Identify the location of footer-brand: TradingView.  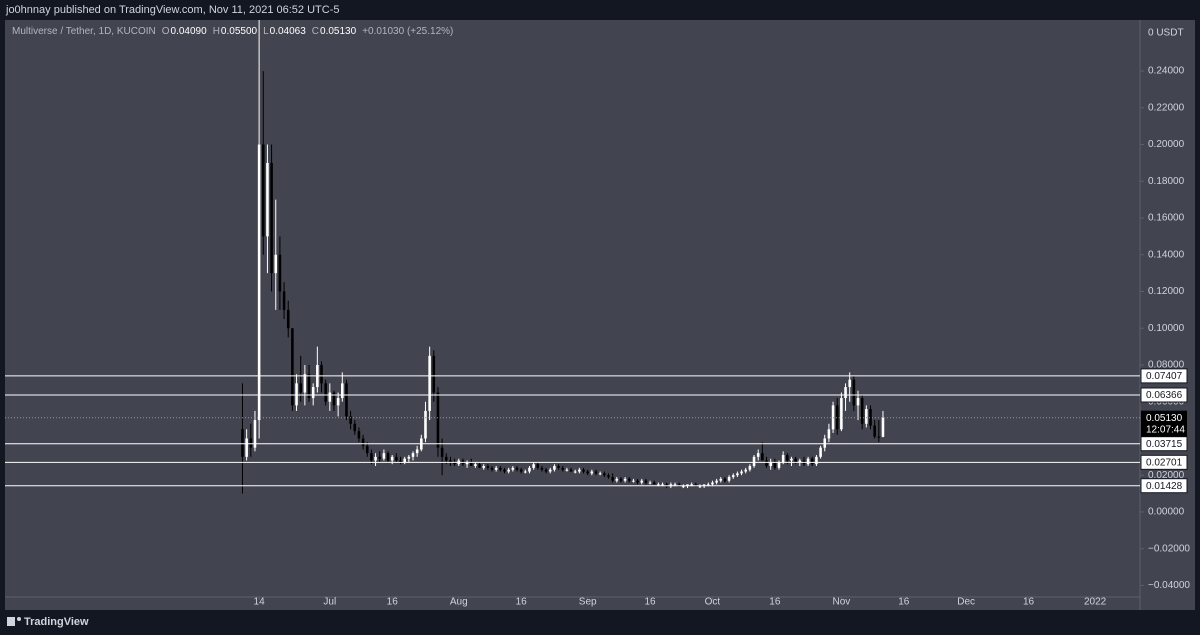
(56, 622).